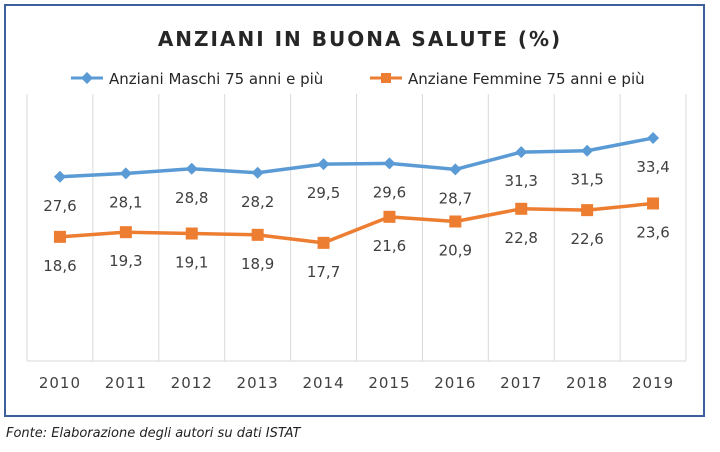  What do you see at coordinates (360, 39) in the screenshot?
I see `chart-title: ANZIANI IN BUONA SALUTE (%)` at bounding box center [360, 39].